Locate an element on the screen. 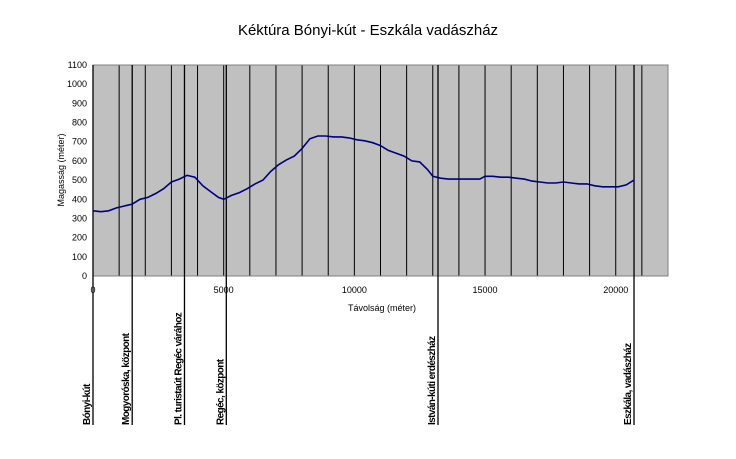 The image size is (736, 459). waypoint-label: Pl. turistaút Regéc várához is located at coordinates (178, 368).